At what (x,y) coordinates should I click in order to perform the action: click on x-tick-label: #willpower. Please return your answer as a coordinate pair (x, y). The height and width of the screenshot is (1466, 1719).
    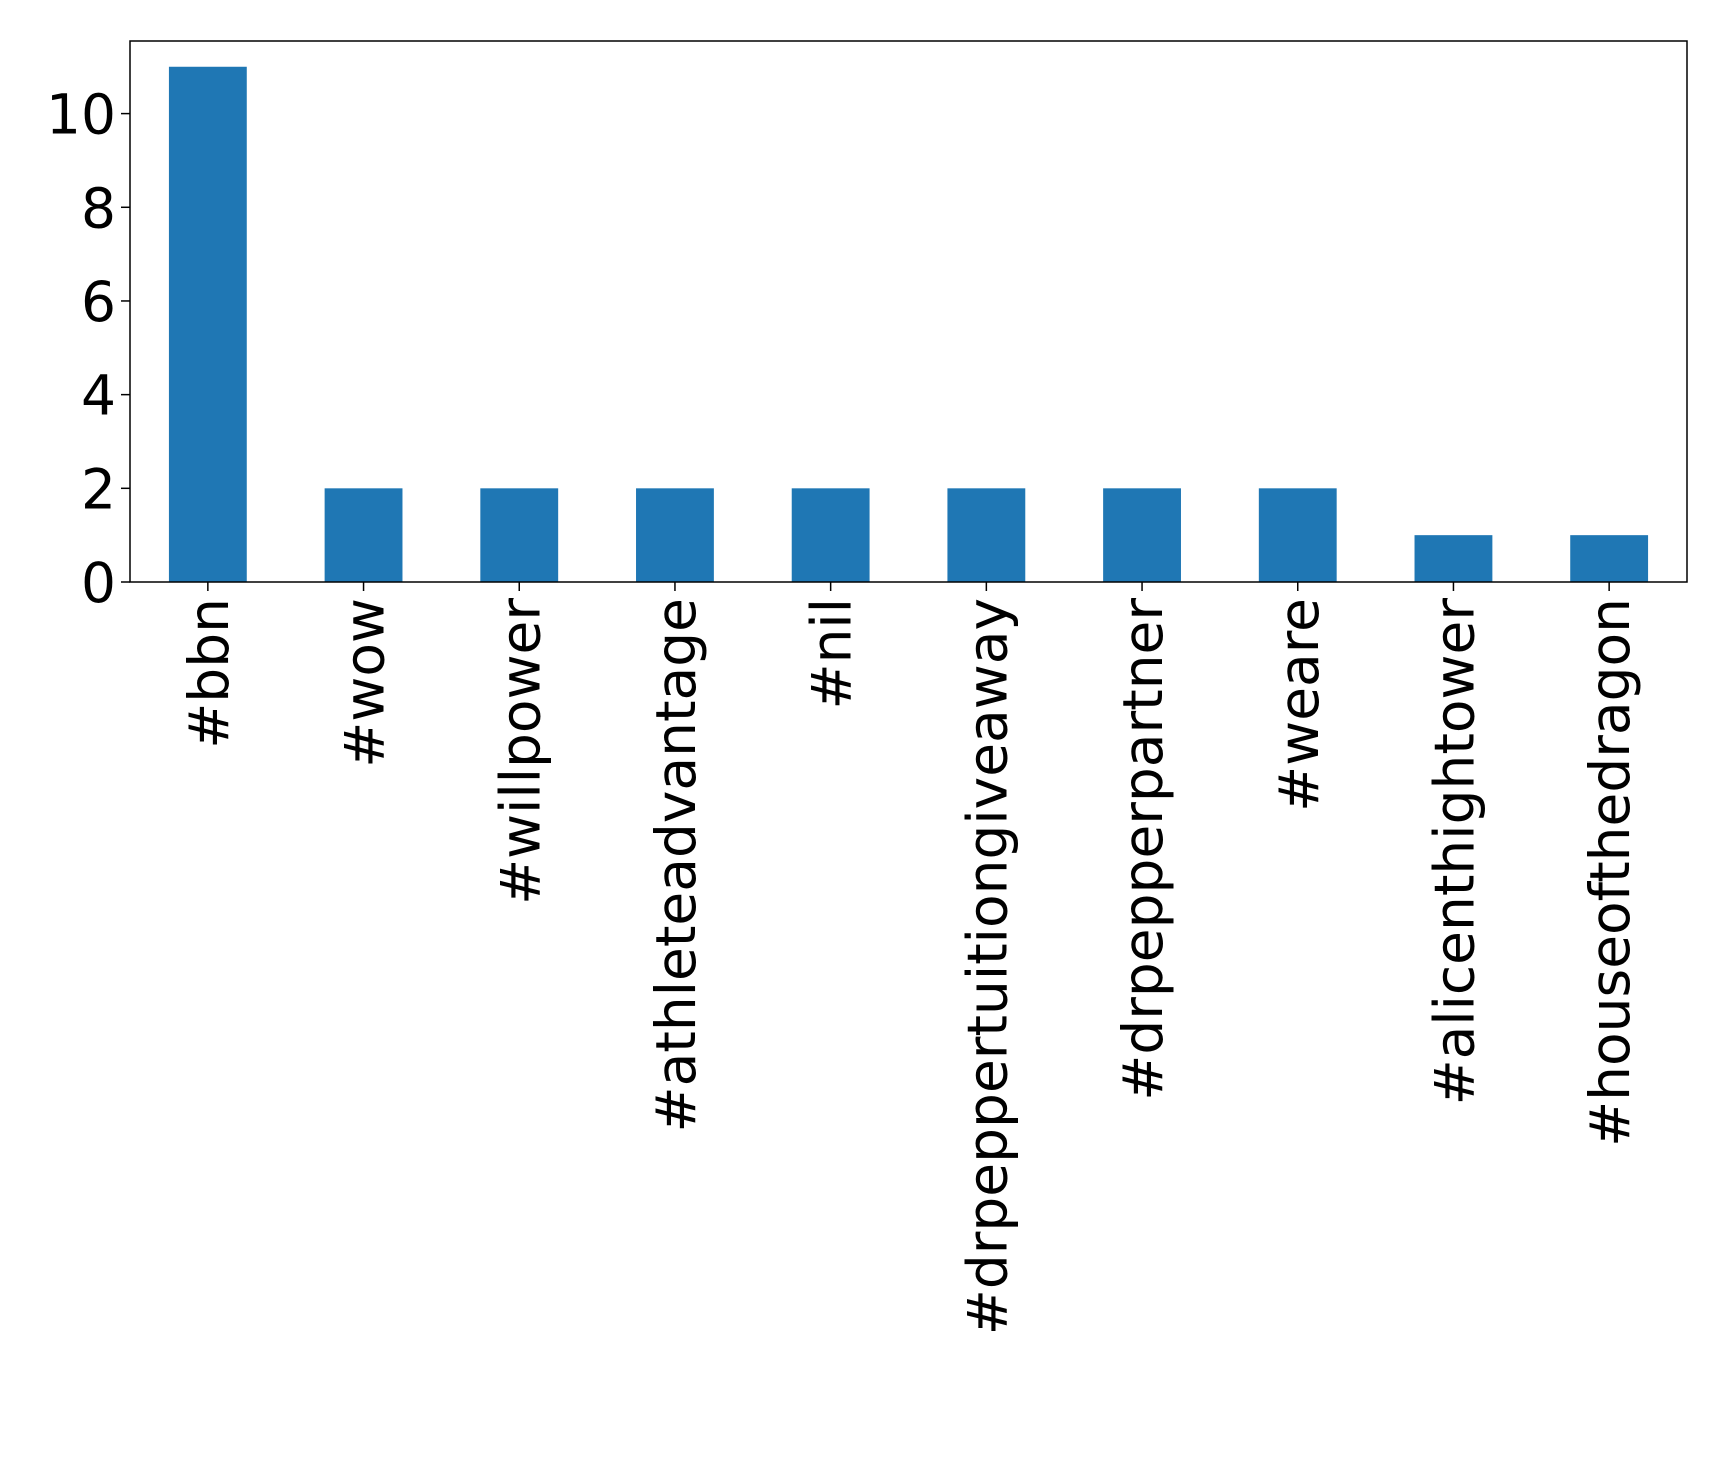
    Looking at the image, I should click on (520, 751).